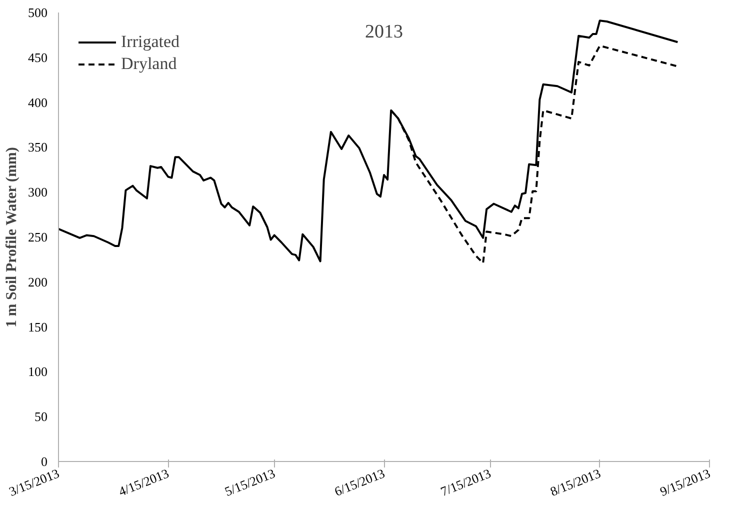  What do you see at coordinates (38, 326) in the screenshot?
I see `y-tick-label: 150` at bounding box center [38, 326].